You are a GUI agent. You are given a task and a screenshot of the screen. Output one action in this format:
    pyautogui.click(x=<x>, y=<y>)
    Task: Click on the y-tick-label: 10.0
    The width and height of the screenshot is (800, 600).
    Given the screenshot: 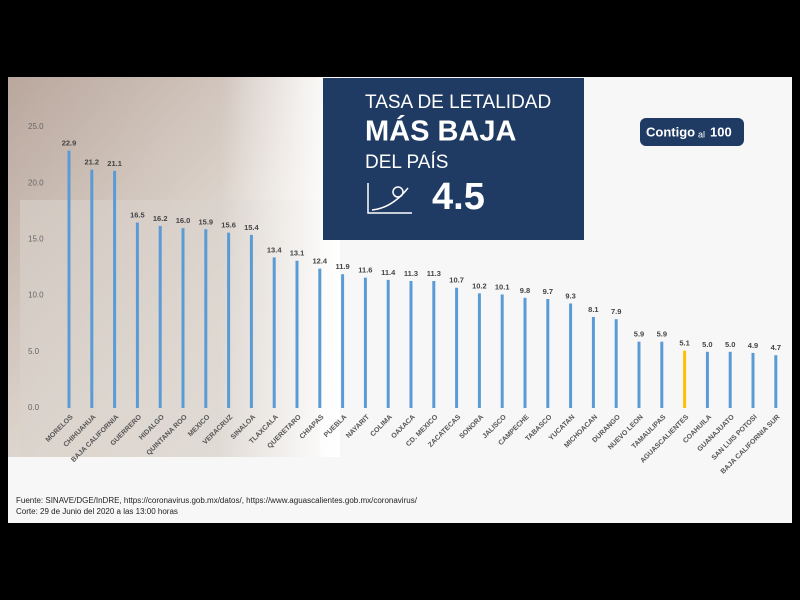 What is the action you would take?
    pyautogui.click(x=36, y=295)
    